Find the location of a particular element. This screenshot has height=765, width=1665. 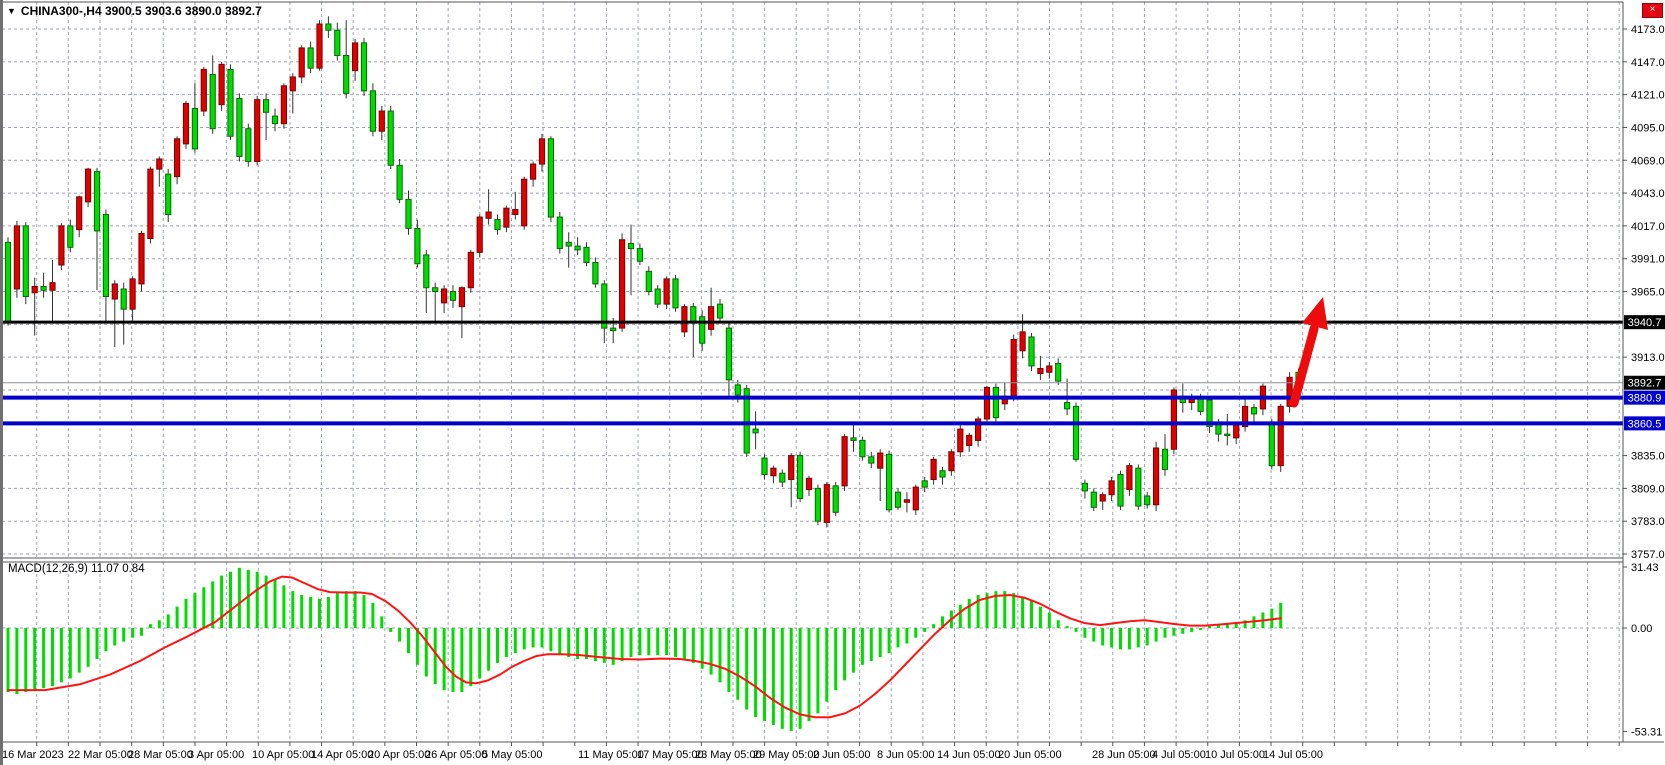

price-tick-label: 3913.0 is located at coordinates (1648, 358).